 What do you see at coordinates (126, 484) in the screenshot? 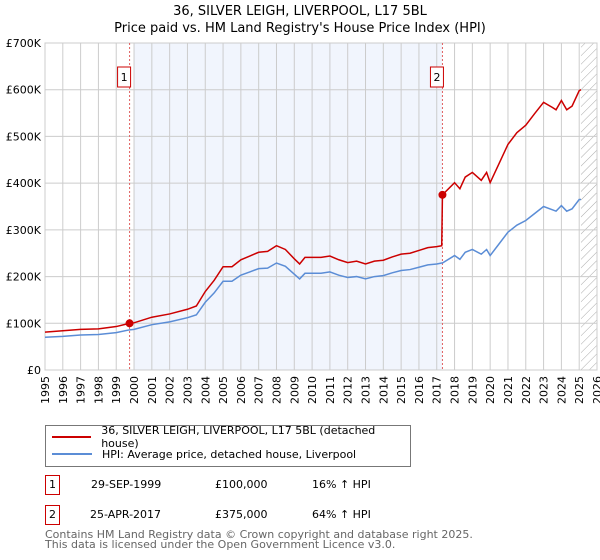
I see `sale-date: 29-SEP-1999` at bounding box center [126, 484].